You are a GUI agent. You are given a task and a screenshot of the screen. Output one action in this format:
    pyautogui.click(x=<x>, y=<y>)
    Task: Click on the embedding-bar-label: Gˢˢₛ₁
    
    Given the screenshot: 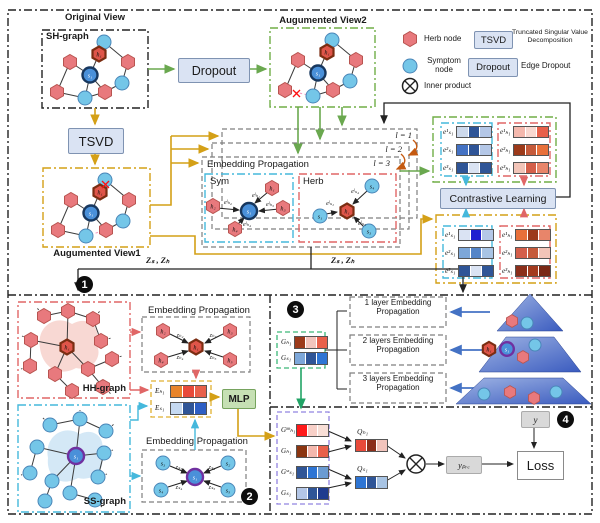 What is the action you would take?
    pyautogui.click(x=288, y=472)
    